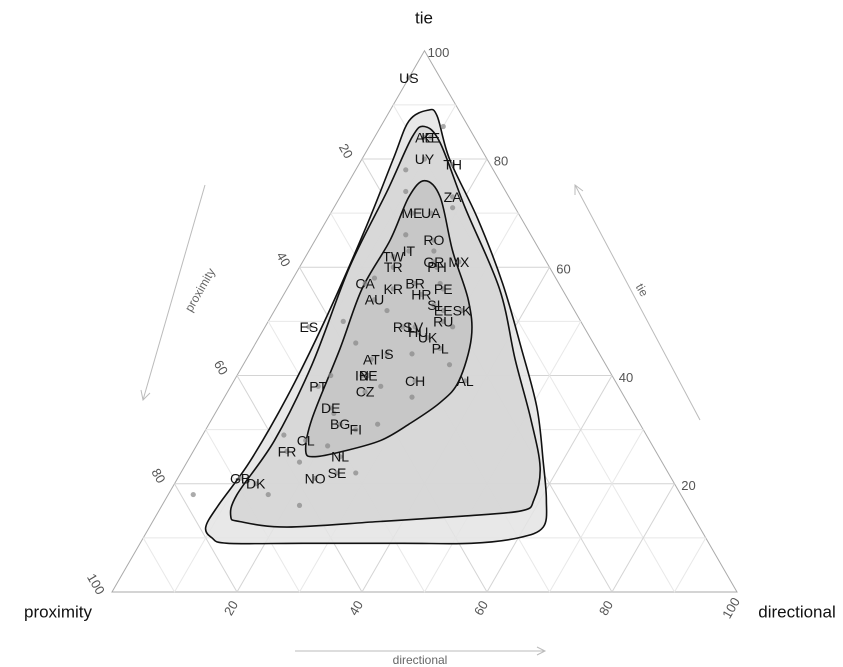 This screenshot has height=667, width=843. I want to click on country-label: BR, so click(414, 283).